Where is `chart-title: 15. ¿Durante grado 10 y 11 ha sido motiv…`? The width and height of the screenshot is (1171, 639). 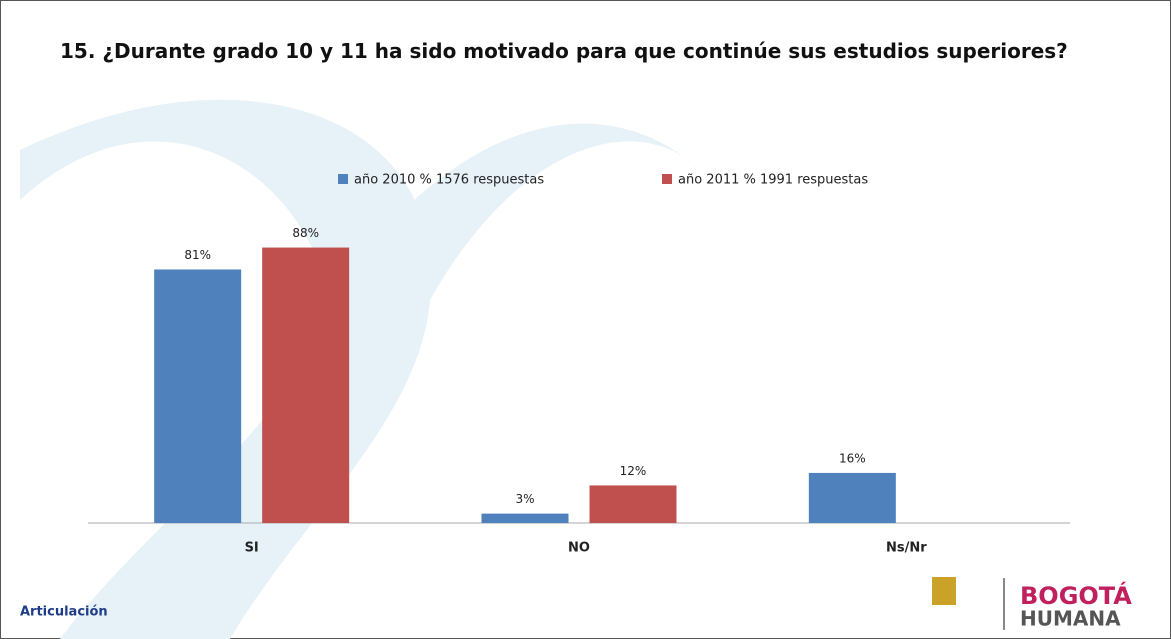
chart-title: 15. ¿Durante grado 10 y 11 ha sido motiv… is located at coordinates (564, 51).